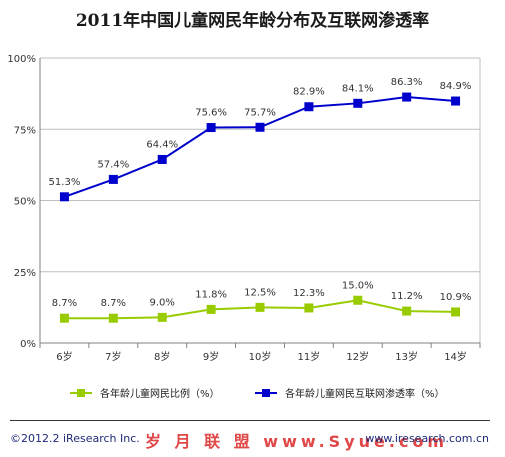  Describe the element at coordinates (252, 21) in the screenshot. I see `chart-title: 2011年中国儿童网民年龄分布及互联网渗透率` at that location.